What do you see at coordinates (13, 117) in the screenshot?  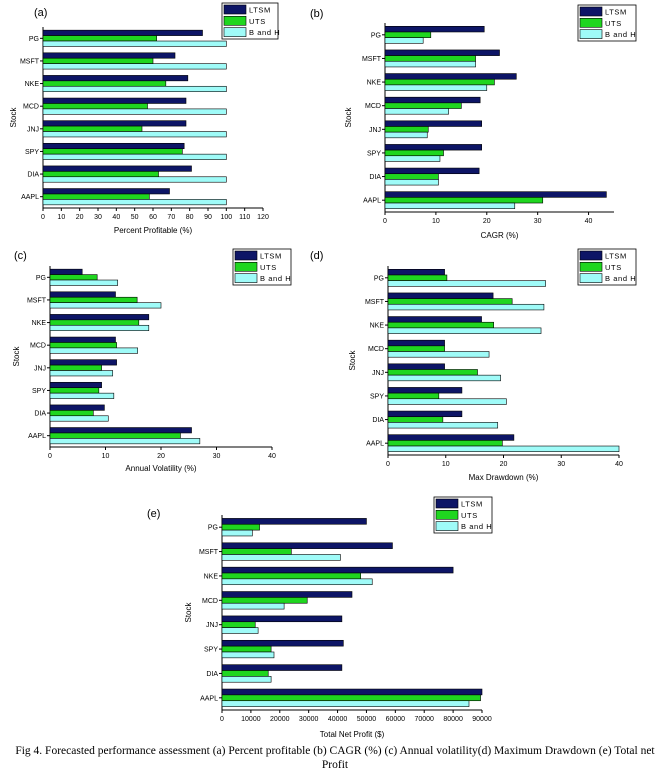 I see `y-axis-label: Stock` at bounding box center [13, 117].